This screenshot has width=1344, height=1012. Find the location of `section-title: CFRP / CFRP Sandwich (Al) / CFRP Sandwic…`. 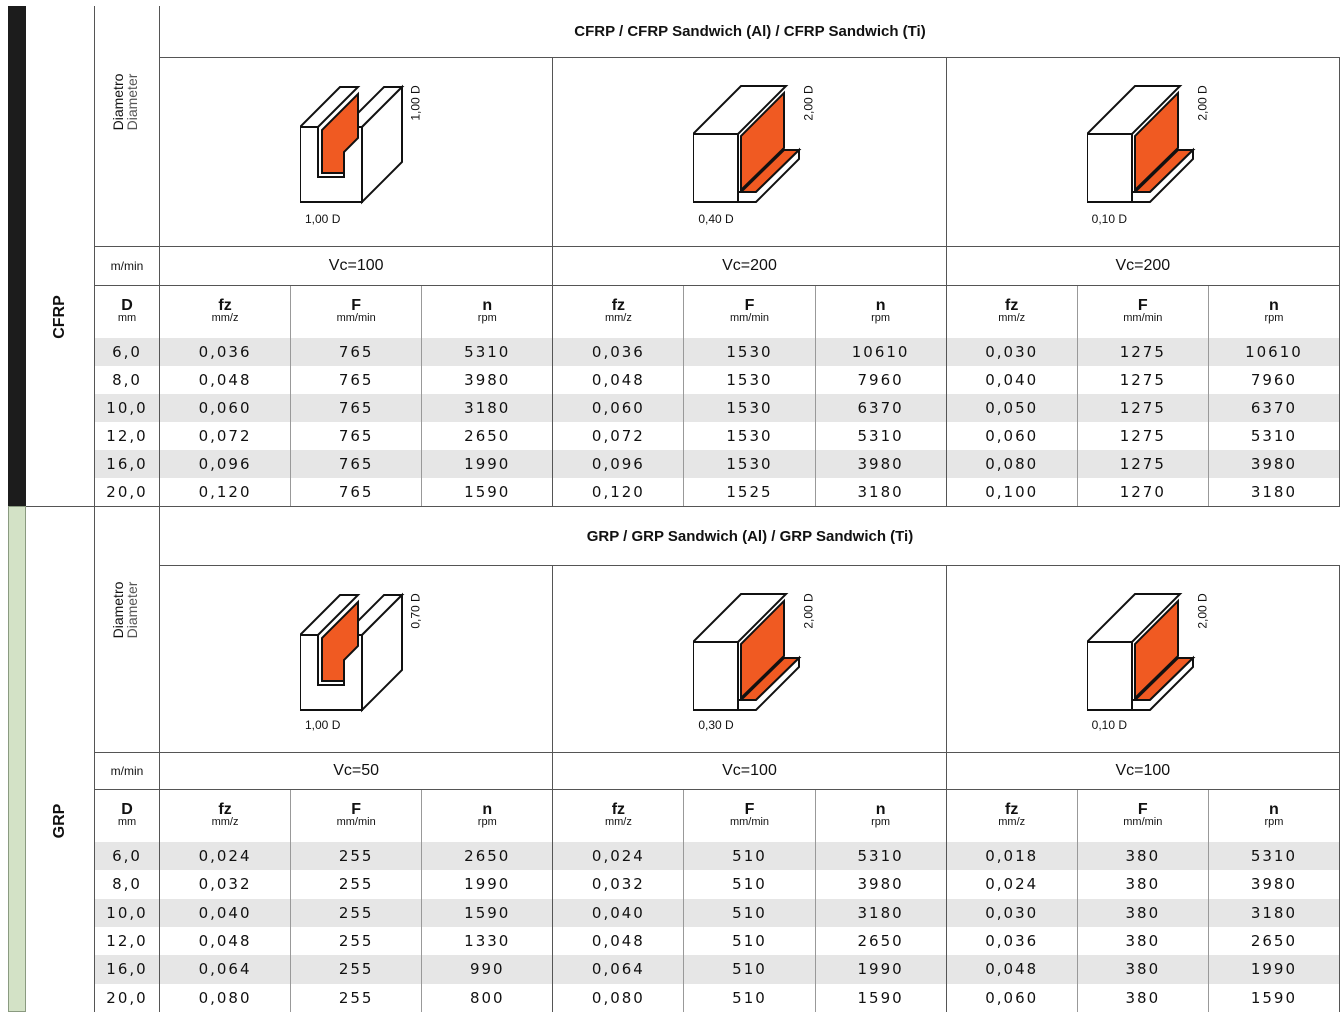

section-title: CFRP / CFRP Sandwich (Al) / CFRP Sandwic… is located at coordinates (750, 32).